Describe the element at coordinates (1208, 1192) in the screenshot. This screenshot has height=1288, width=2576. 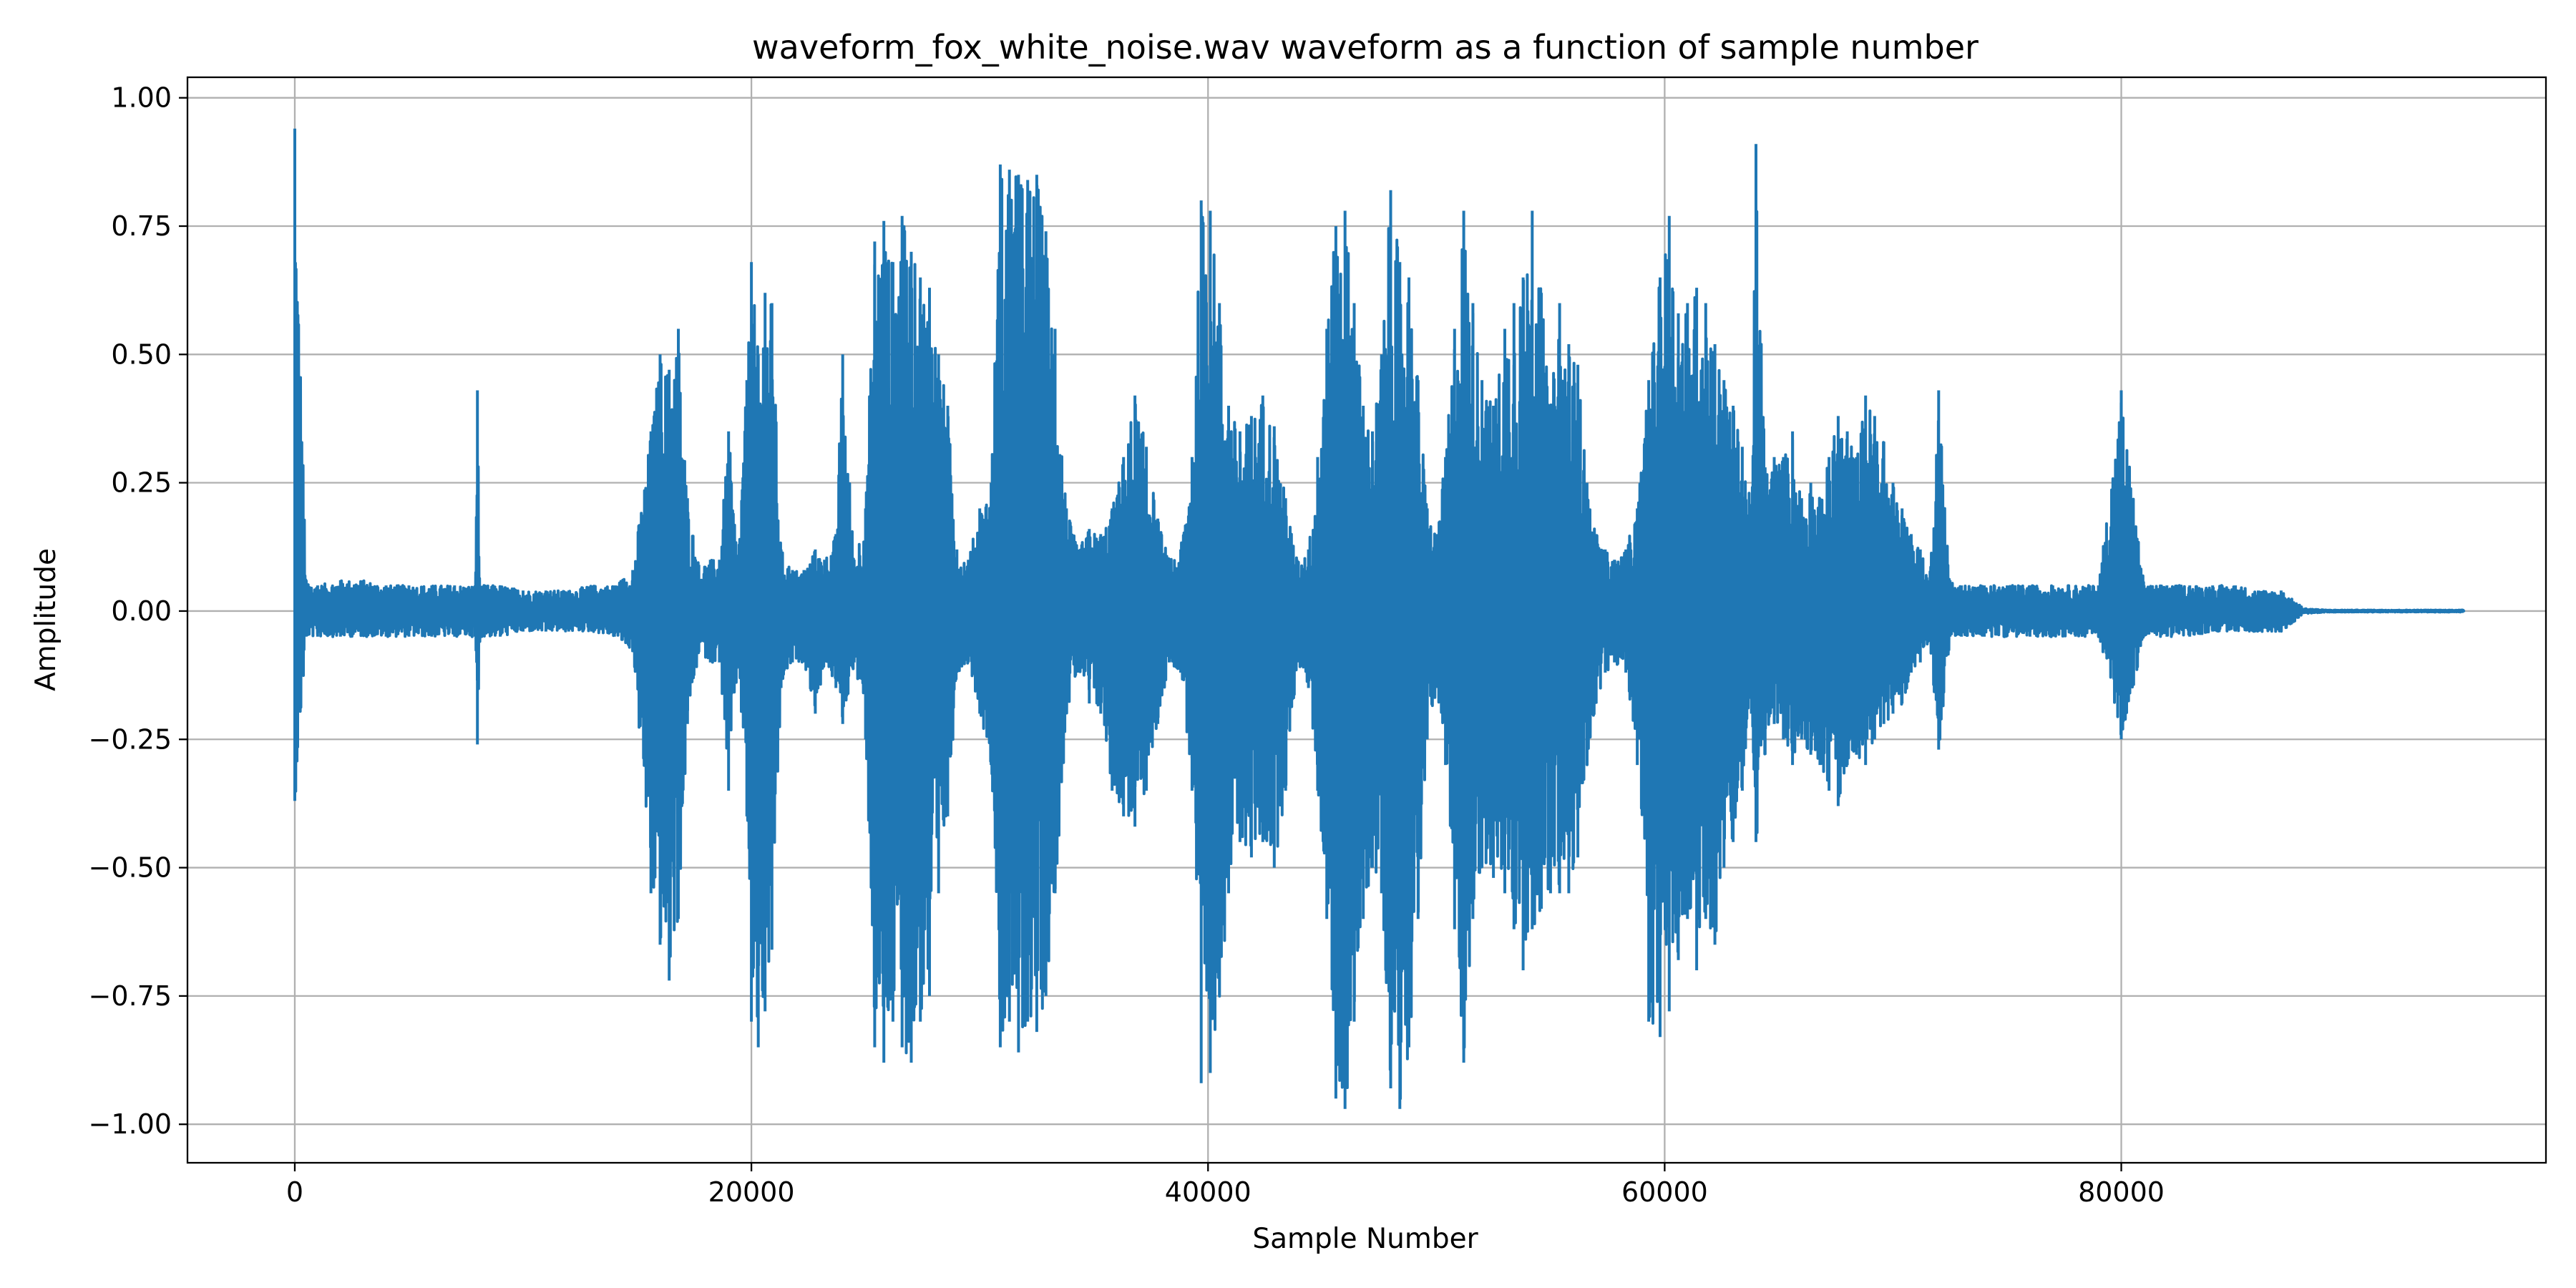
I see `x-tick-label: 40000` at that location.